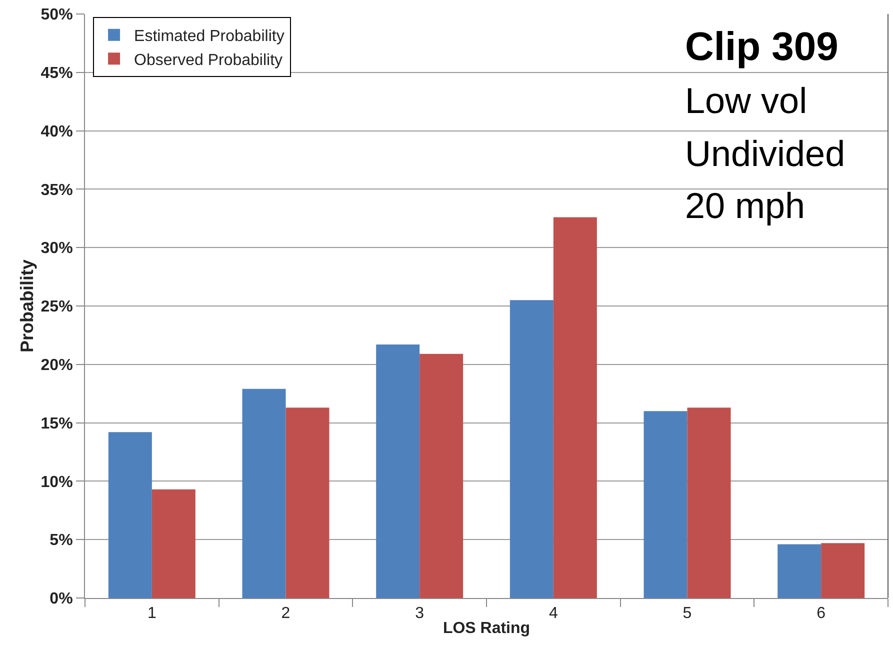  I want to click on y-tick-label: 0%, so click(61, 599).